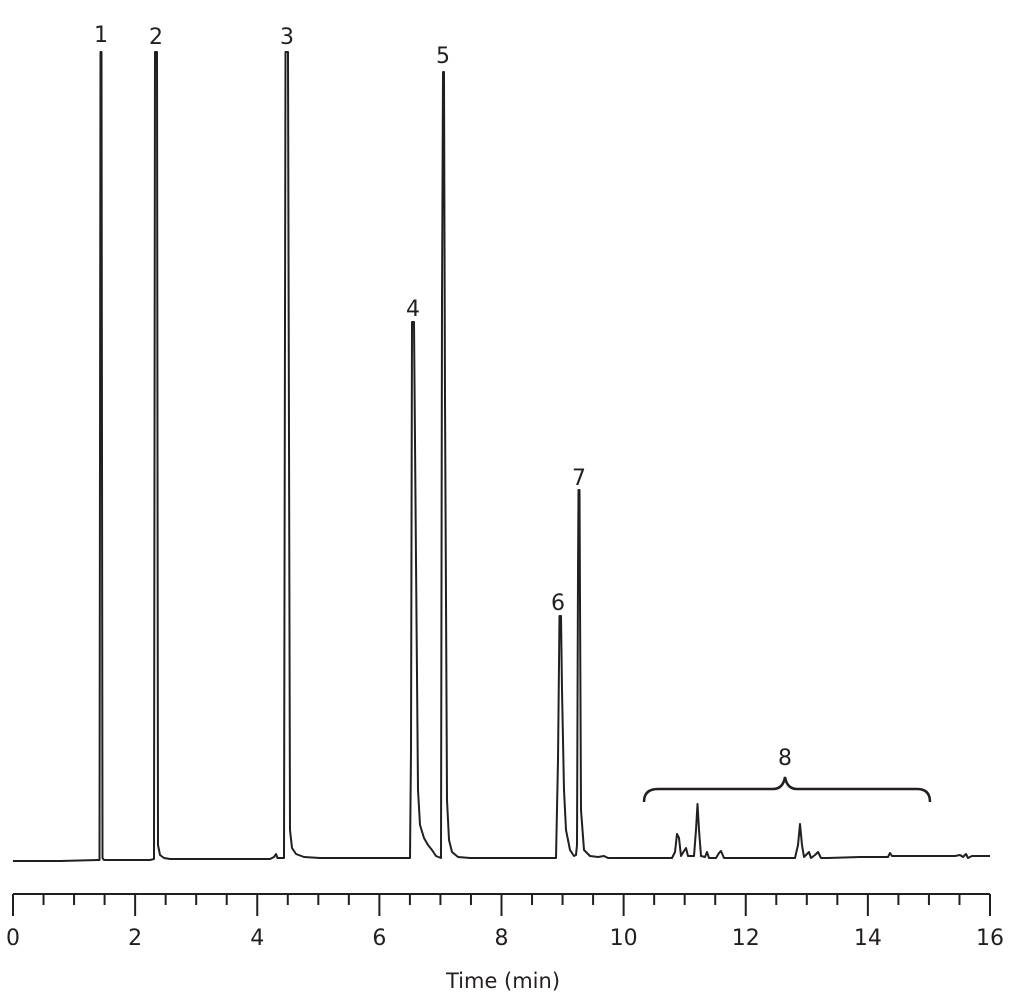 Image resolution: width=1016 pixels, height=1005 pixels. Describe the element at coordinates (257, 938) in the screenshot. I see `x-tick-label: 4` at that location.